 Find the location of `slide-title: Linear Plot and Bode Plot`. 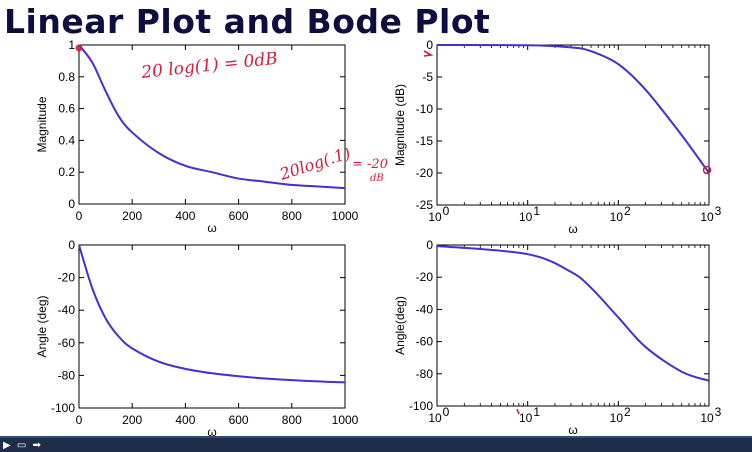

slide-title: Linear Plot and Bode Plot is located at coordinates (247, 21).